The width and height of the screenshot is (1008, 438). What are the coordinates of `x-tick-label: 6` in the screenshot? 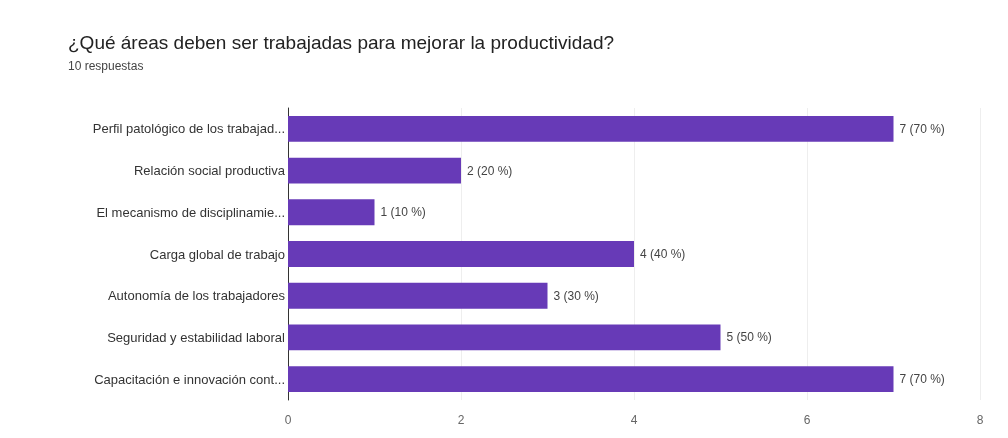 It's located at (807, 420).